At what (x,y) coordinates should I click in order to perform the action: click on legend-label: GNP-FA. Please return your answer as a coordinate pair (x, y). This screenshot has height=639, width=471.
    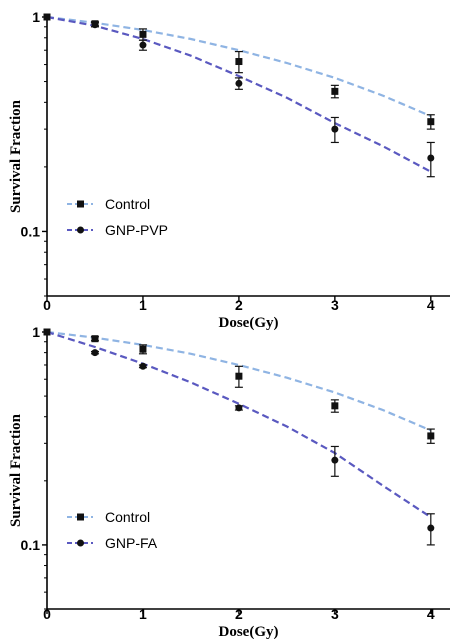
    Looking at the image, I should click on (131, 543).